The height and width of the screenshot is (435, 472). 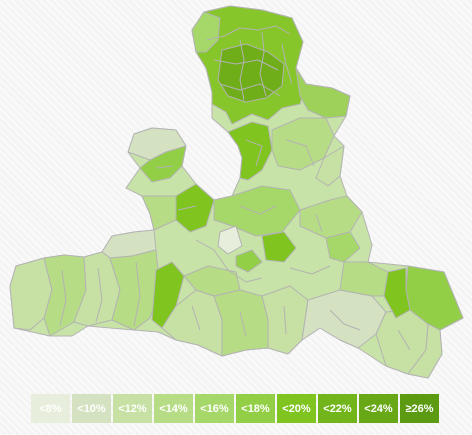 What do you see at coordinates (331, 217) in the screenshot?
I see `region-center-east` at bounding box center [331, 217].